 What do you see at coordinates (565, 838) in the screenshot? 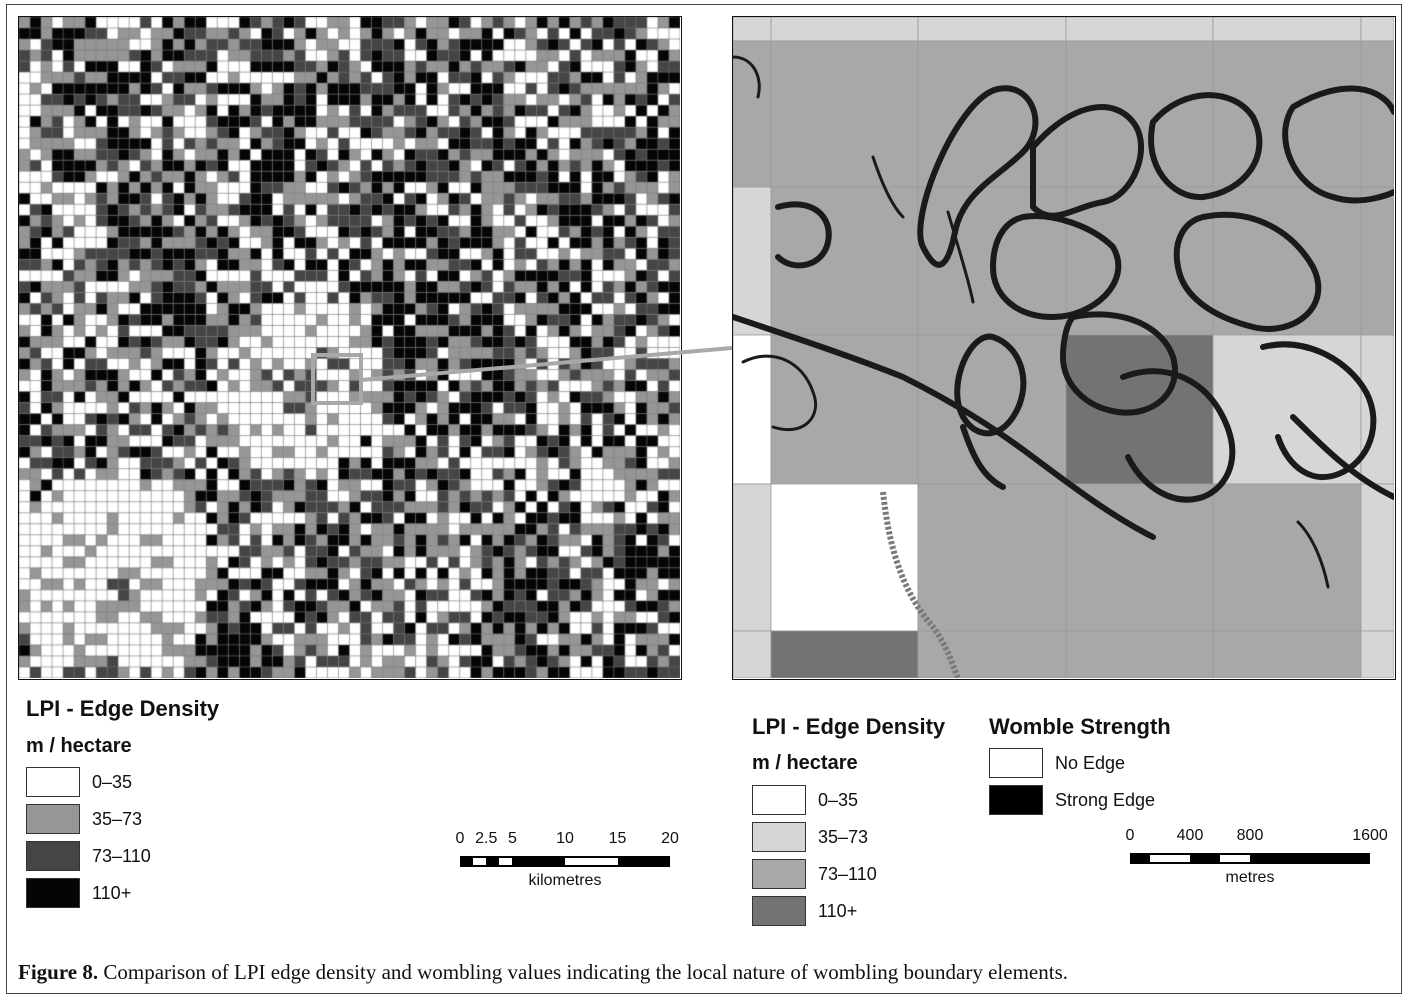
I see `scale-tick-label: 10` at bounding box center [565, 838].